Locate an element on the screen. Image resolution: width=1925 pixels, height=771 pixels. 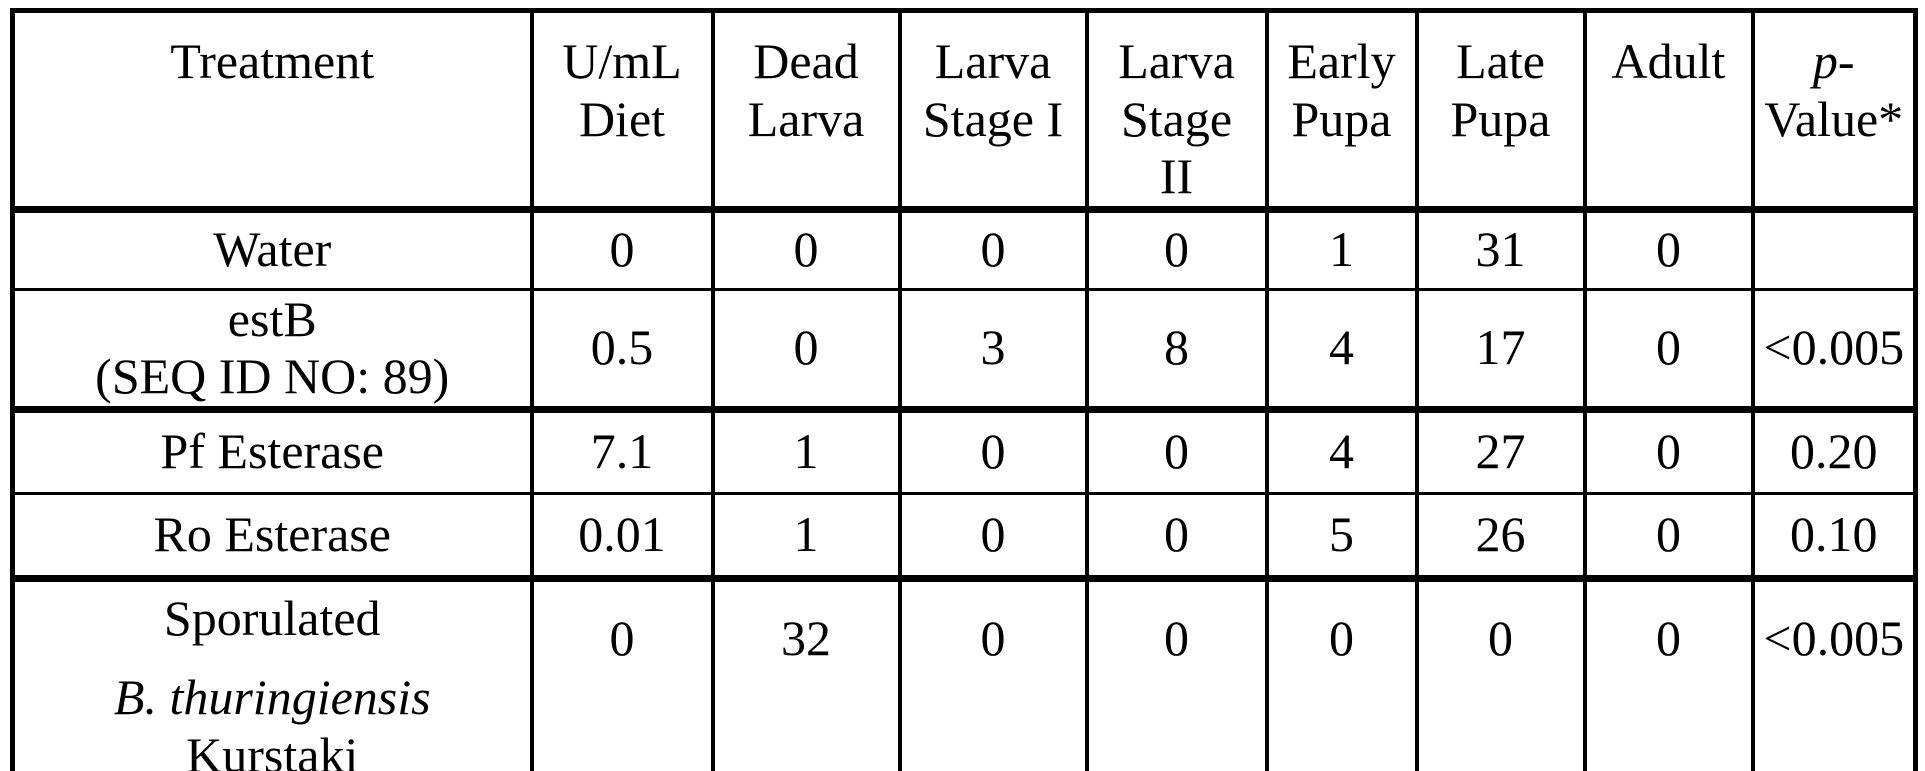
cell-larva-stage-i: 3 is located at coordinates (993, 350).